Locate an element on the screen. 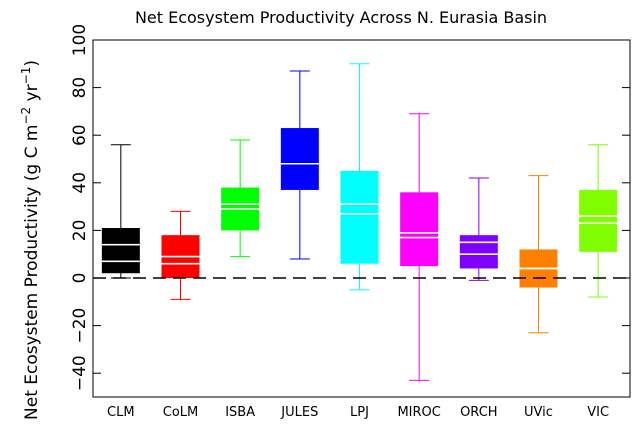 The image size is (639, 427). box-miroc is located at coordinates (419, 247).